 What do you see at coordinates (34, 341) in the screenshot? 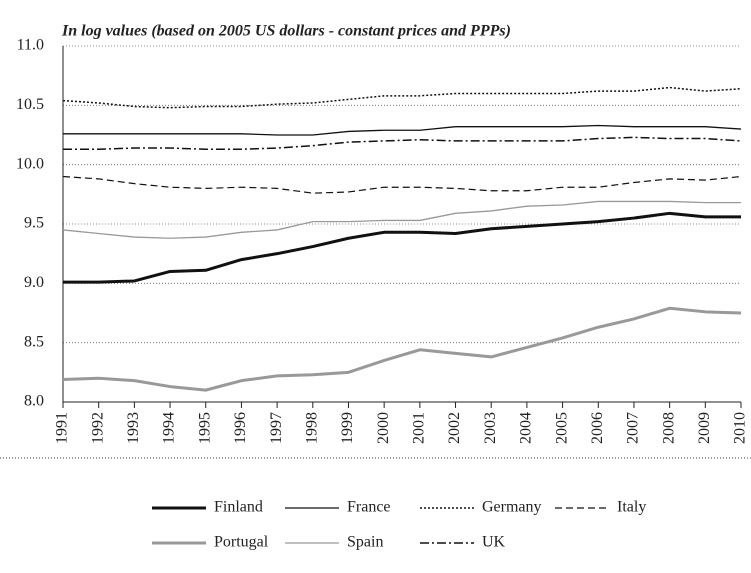
I see `y-tick-label: 8.5` at bounding box center [34, 341].